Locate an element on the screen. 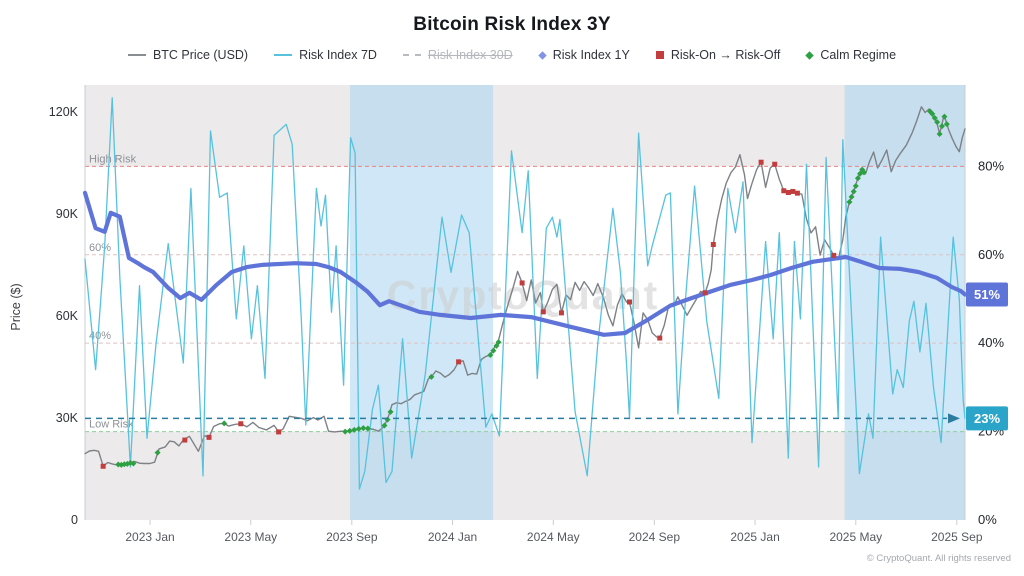 This screenshot has height=576, width=1024. legend-item-risk-1y: Risk Index 1Y is located at coordinates (583, 55).